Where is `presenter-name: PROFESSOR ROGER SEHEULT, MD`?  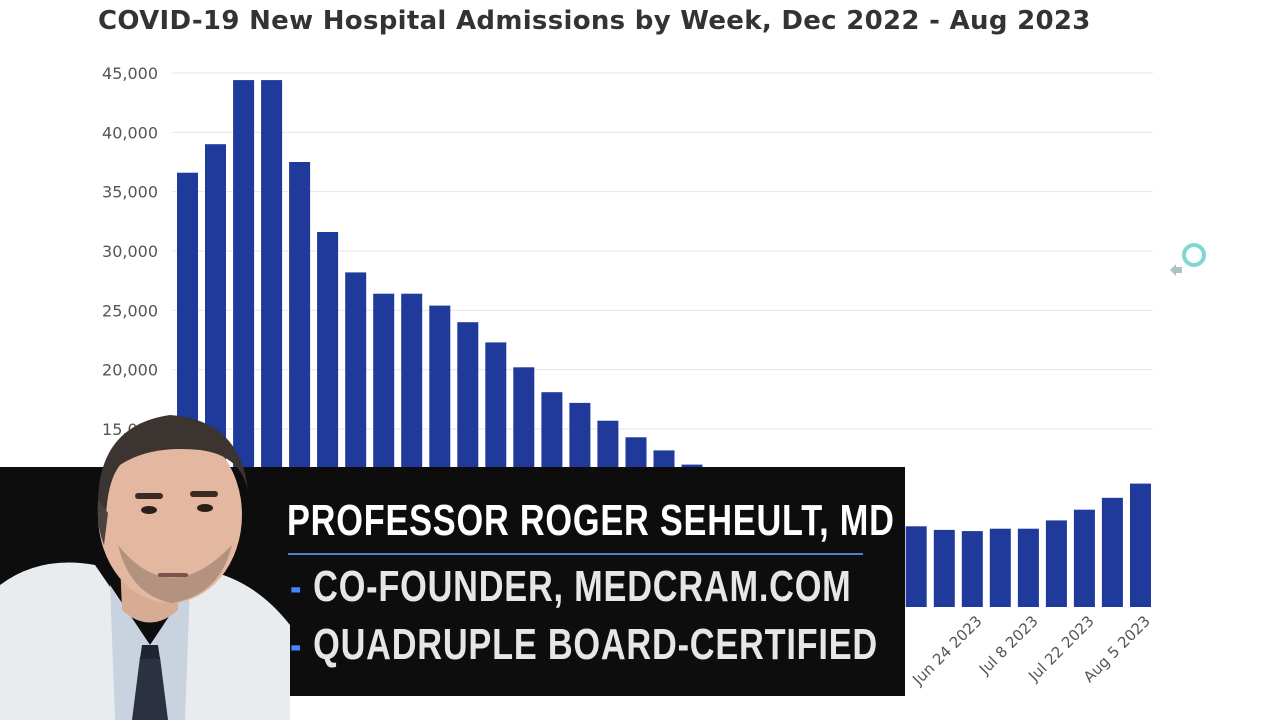 presenter-name: PROFESSOR ROGER SEHEULT, MD is located at coordinates (591, 520).